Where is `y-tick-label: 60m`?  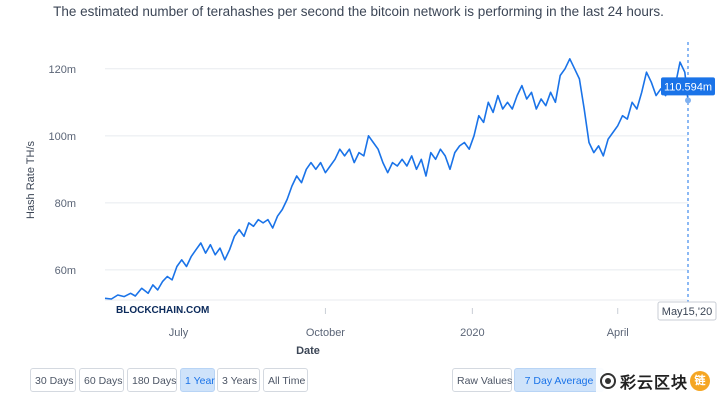 y-tick-label: 60m is located at coordinates (65, 271).